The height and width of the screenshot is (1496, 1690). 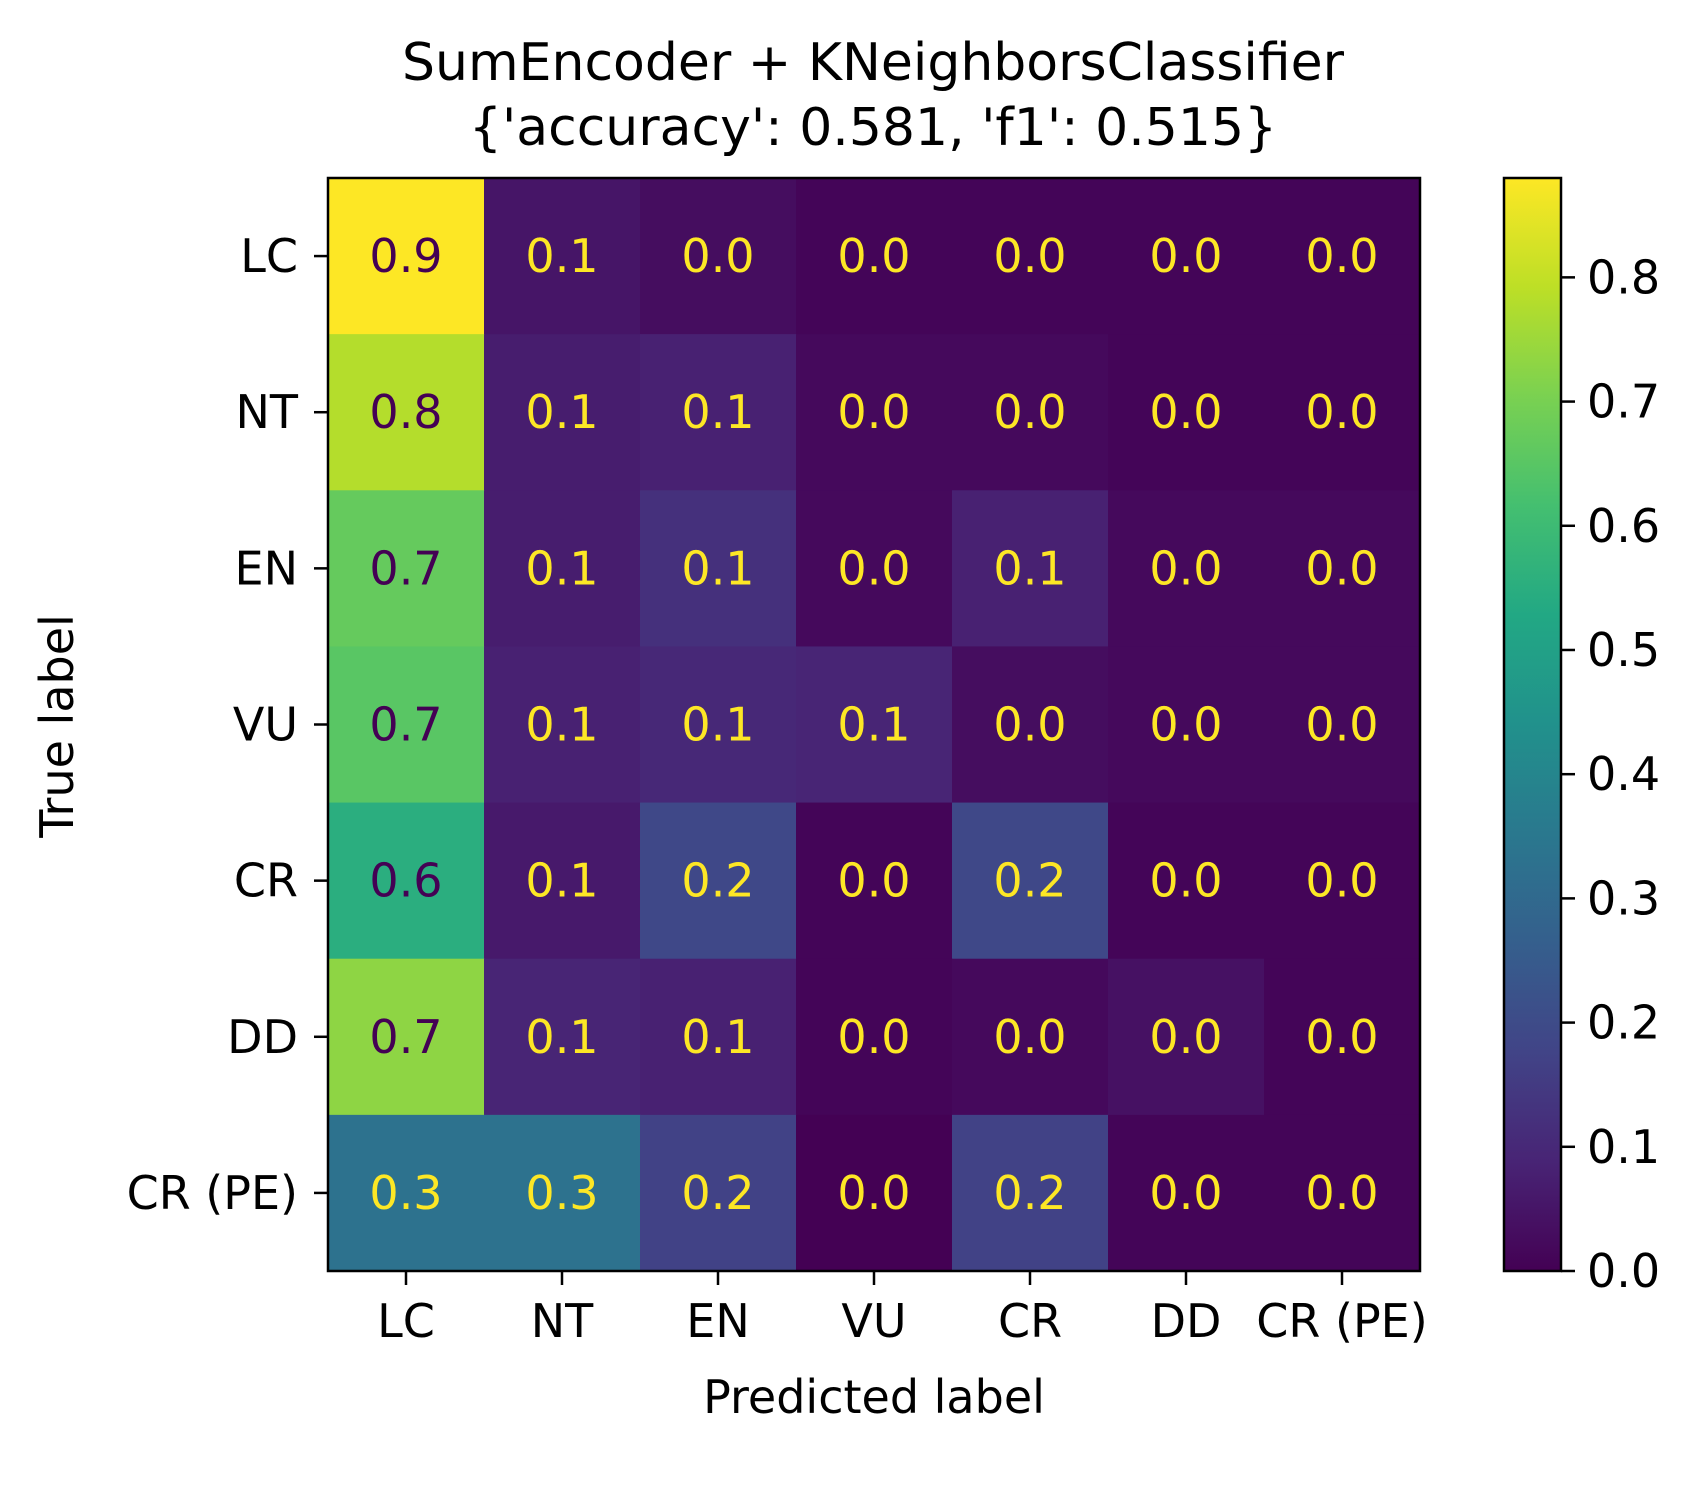 What do you see at coordinates (57, 726) in the screenshot?
I see `y-axis-label: True label` at bounding box center [57, 726].